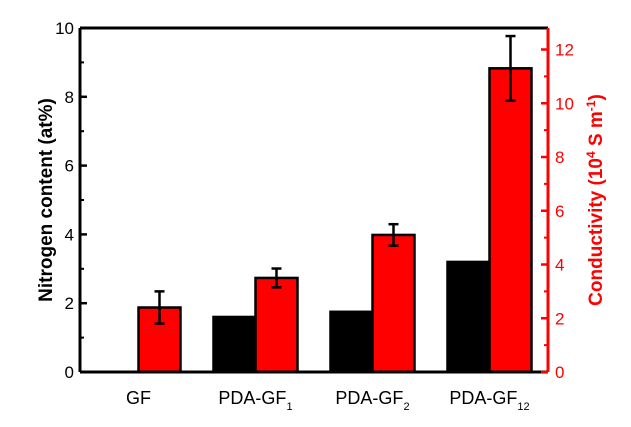 The height and width of the screenshot is (427, 631). Describe the element at coordinates (64, 28) in the screenshot. I see `left-tick-label-5: 10` at that location.